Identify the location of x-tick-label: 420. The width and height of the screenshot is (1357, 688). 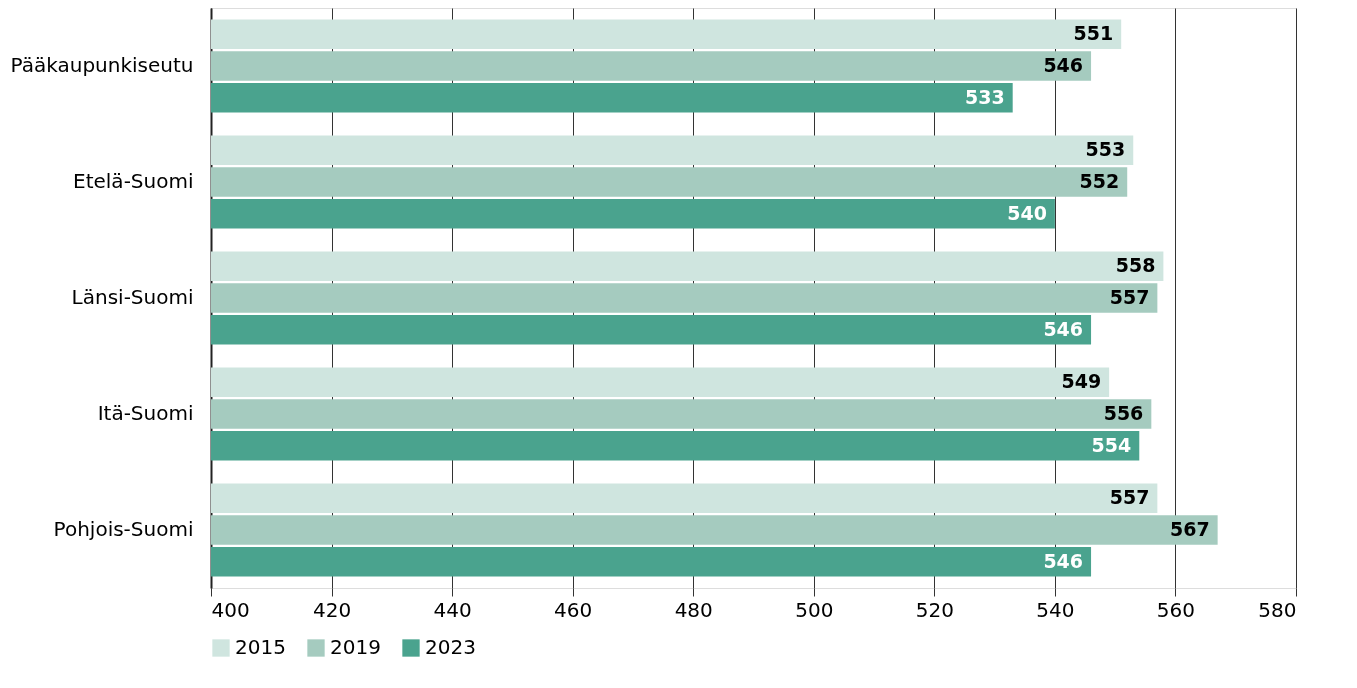
(332, 609).